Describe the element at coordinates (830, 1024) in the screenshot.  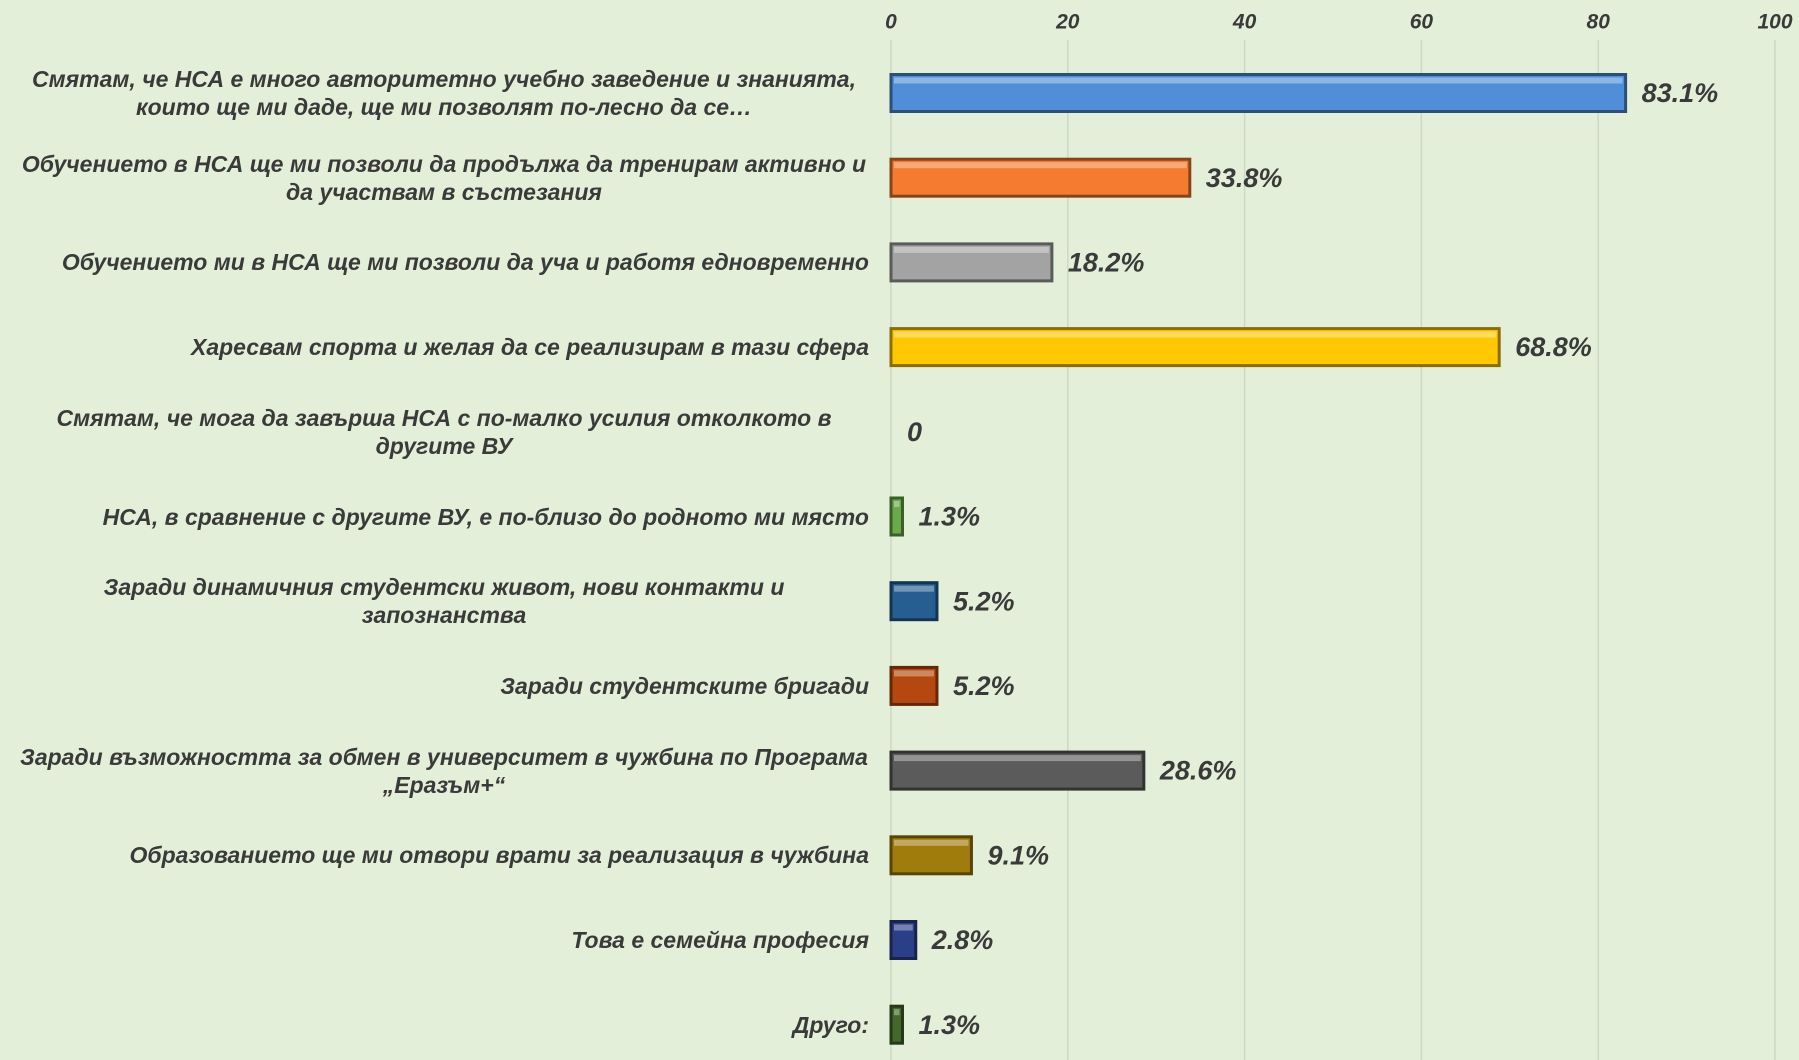
I see `category-text: Друго:` at that location.